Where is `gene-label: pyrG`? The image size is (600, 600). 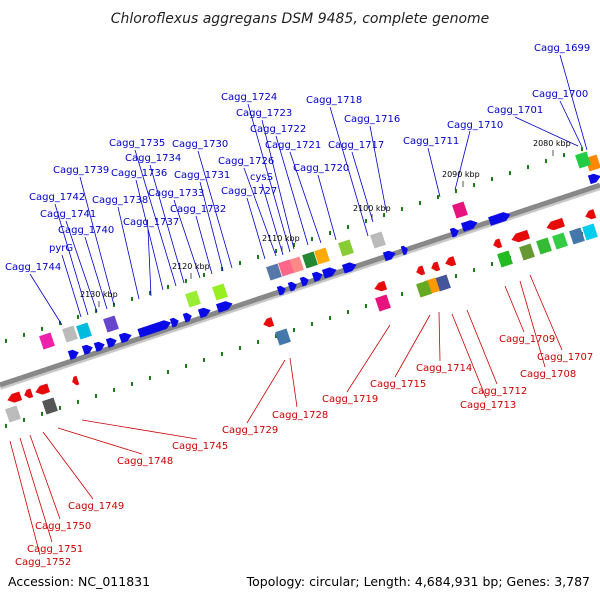 gene-label: pyrG is located at coordinates (61, 248).